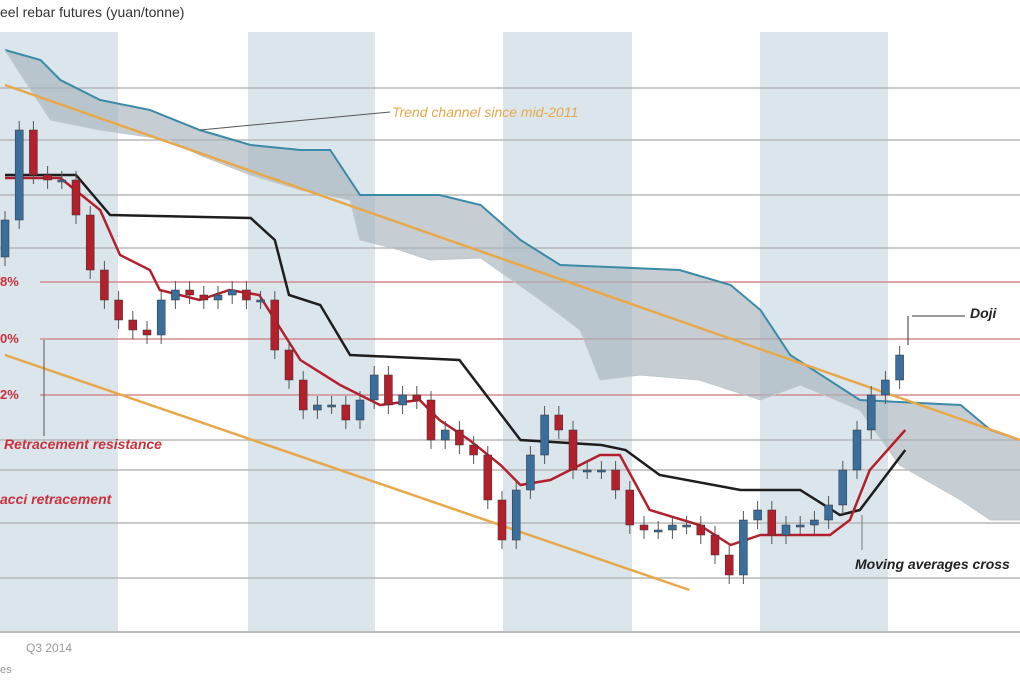 The image size is (1020, 680). I want to click on annotation-moving-averages-cross: Moving averages cross, so click(932, 564).